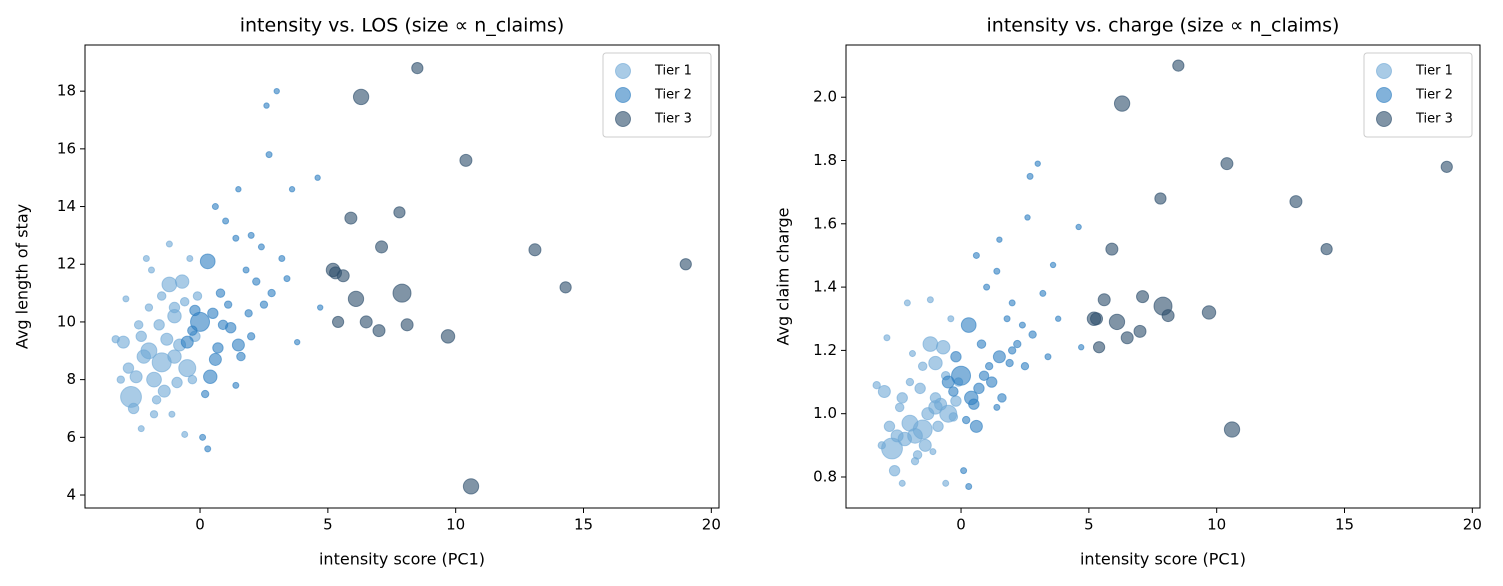 This screenshot has height=586, width=1503. What do you see at coordinates (825, 160) in the screenshot?
I see `y-tick-label: 1.8` at bounding box center [825, 160].